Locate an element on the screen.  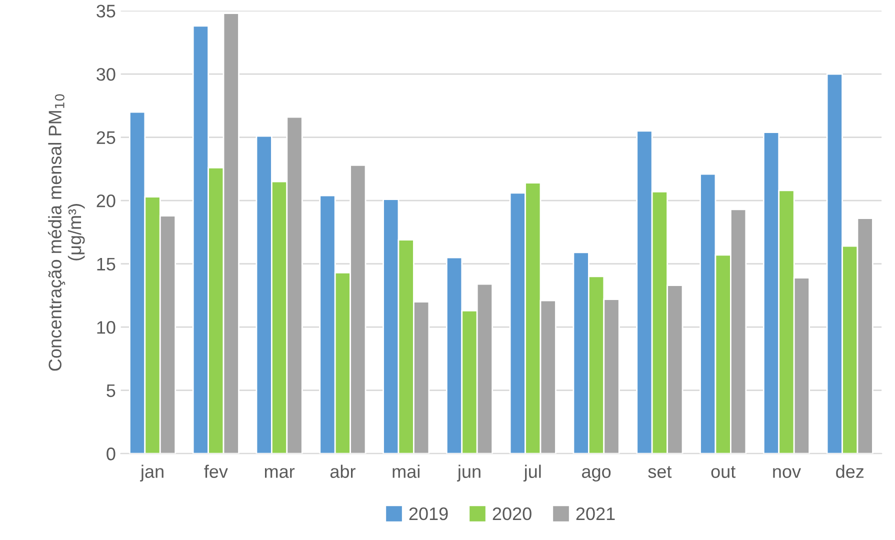
y-tick-label: 35 is located at coordinates (106, 11).